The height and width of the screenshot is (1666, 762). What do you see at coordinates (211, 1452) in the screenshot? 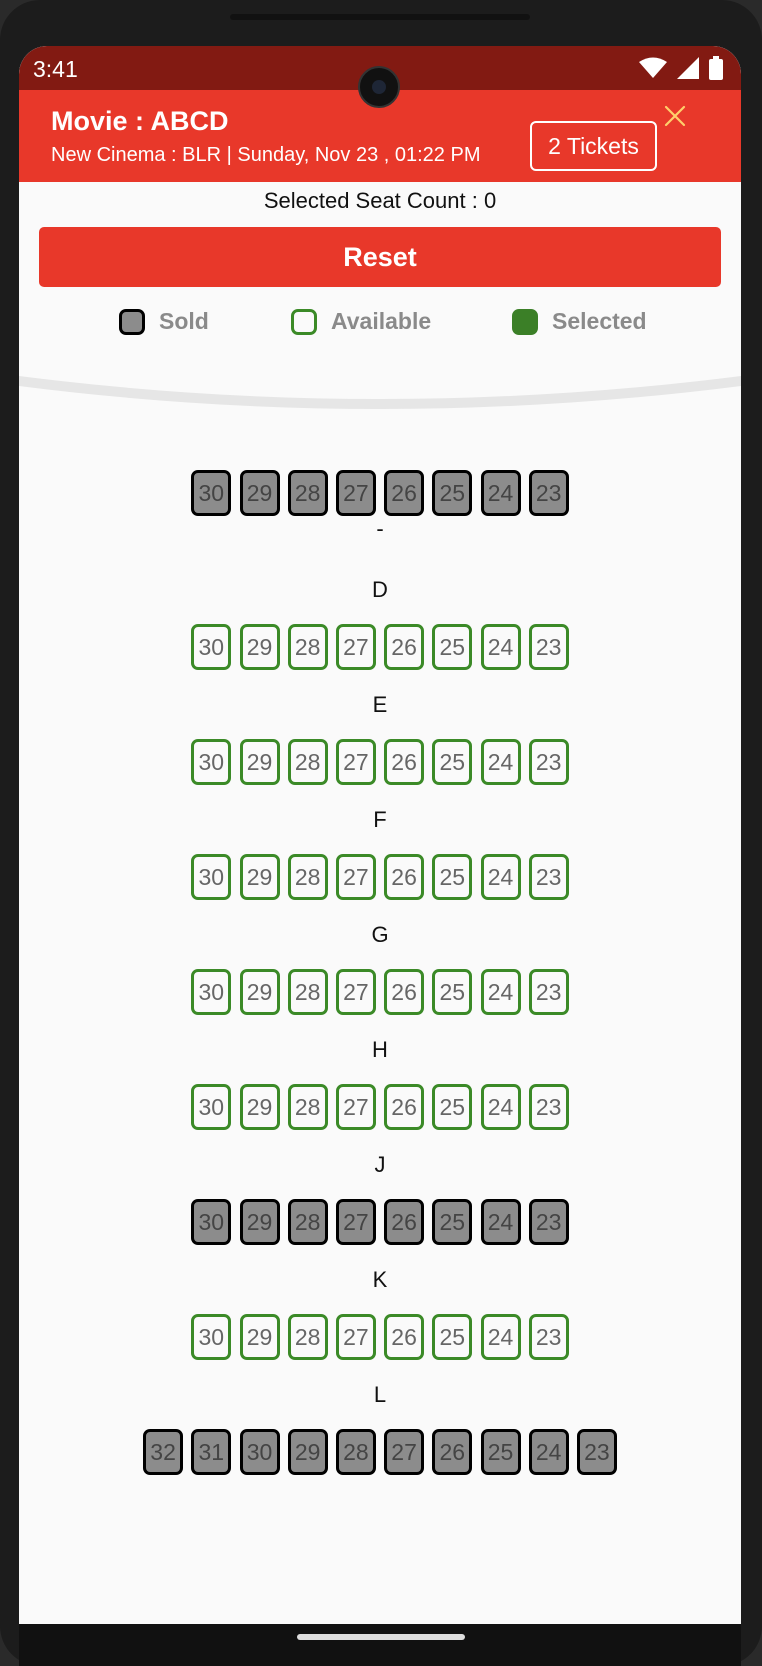
I see `seat-L-31: 31` at bounding box center [211, 1452].